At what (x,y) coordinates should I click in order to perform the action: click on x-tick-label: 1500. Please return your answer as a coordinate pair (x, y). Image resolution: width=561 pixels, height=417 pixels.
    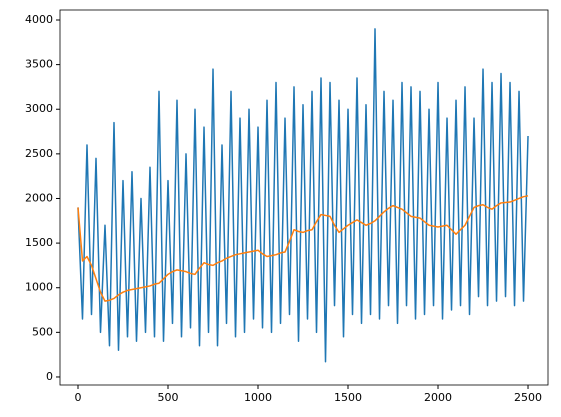
    Looking at the image, I should click on (348, 397).